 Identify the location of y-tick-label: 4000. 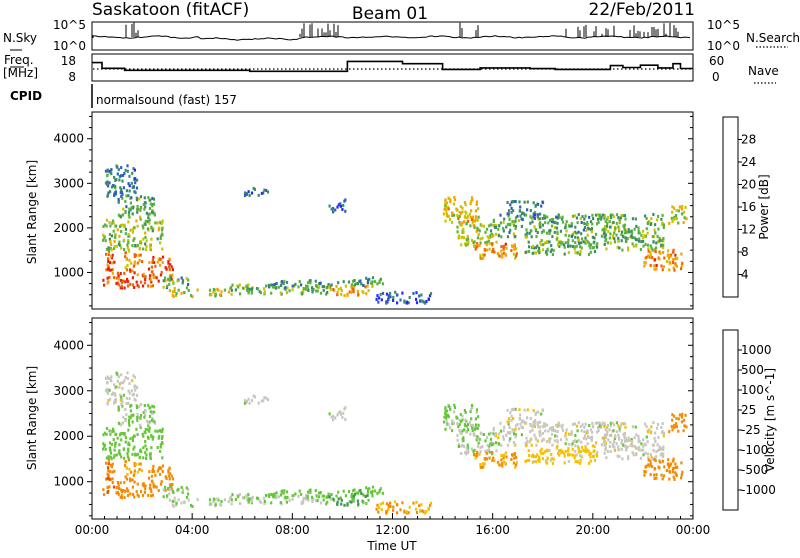
(68, 345).